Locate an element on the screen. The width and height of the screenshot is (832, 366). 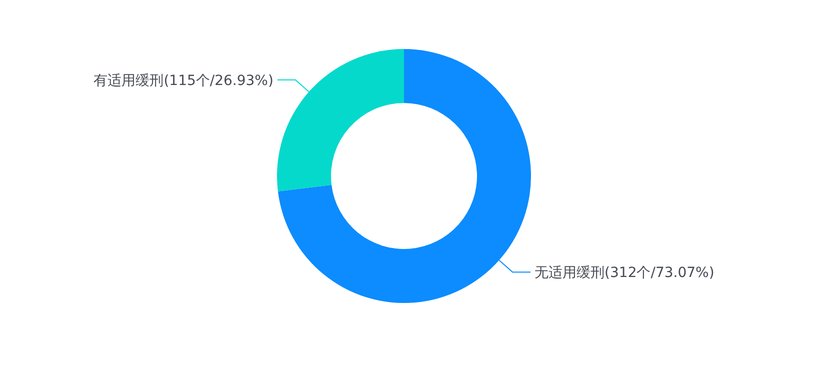
slice-label: 有适用缓刑(115个/26.93%) is located at coordinates (184, 80).